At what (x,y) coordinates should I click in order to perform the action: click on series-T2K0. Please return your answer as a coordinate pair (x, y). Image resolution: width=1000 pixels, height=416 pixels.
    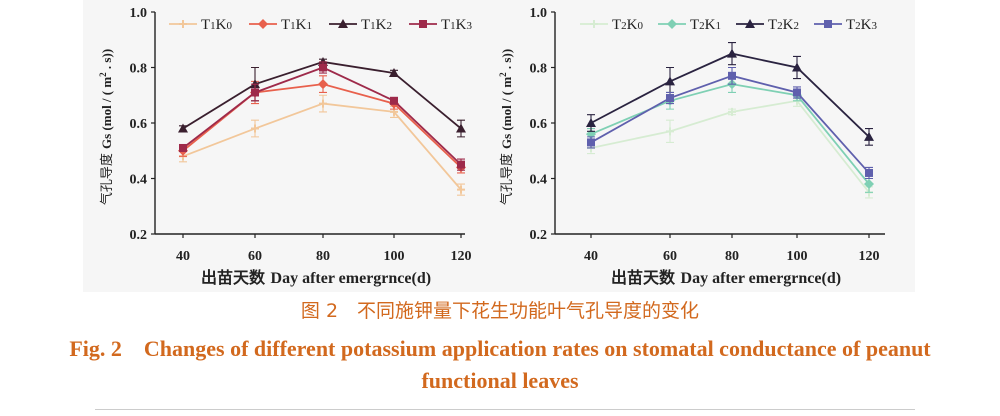
    Looking at the image, I should click on (730, 146).